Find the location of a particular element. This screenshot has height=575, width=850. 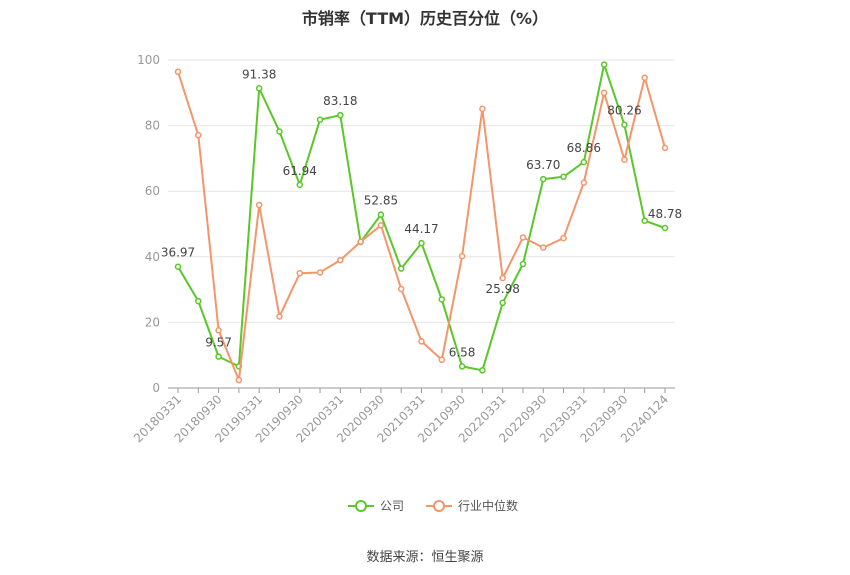

legend-item-industry-median: 行业中位数 is located at coordinates (472, 505).